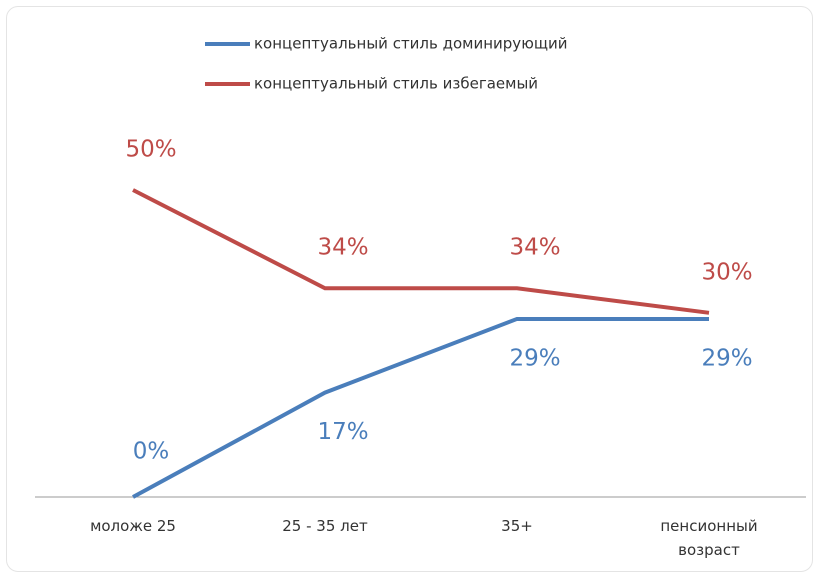 The height and width of the screenshot is (580, 821). Describe the element at coordinates (726, 272) in the screenshot. I see `data-label: 30%` at that location.